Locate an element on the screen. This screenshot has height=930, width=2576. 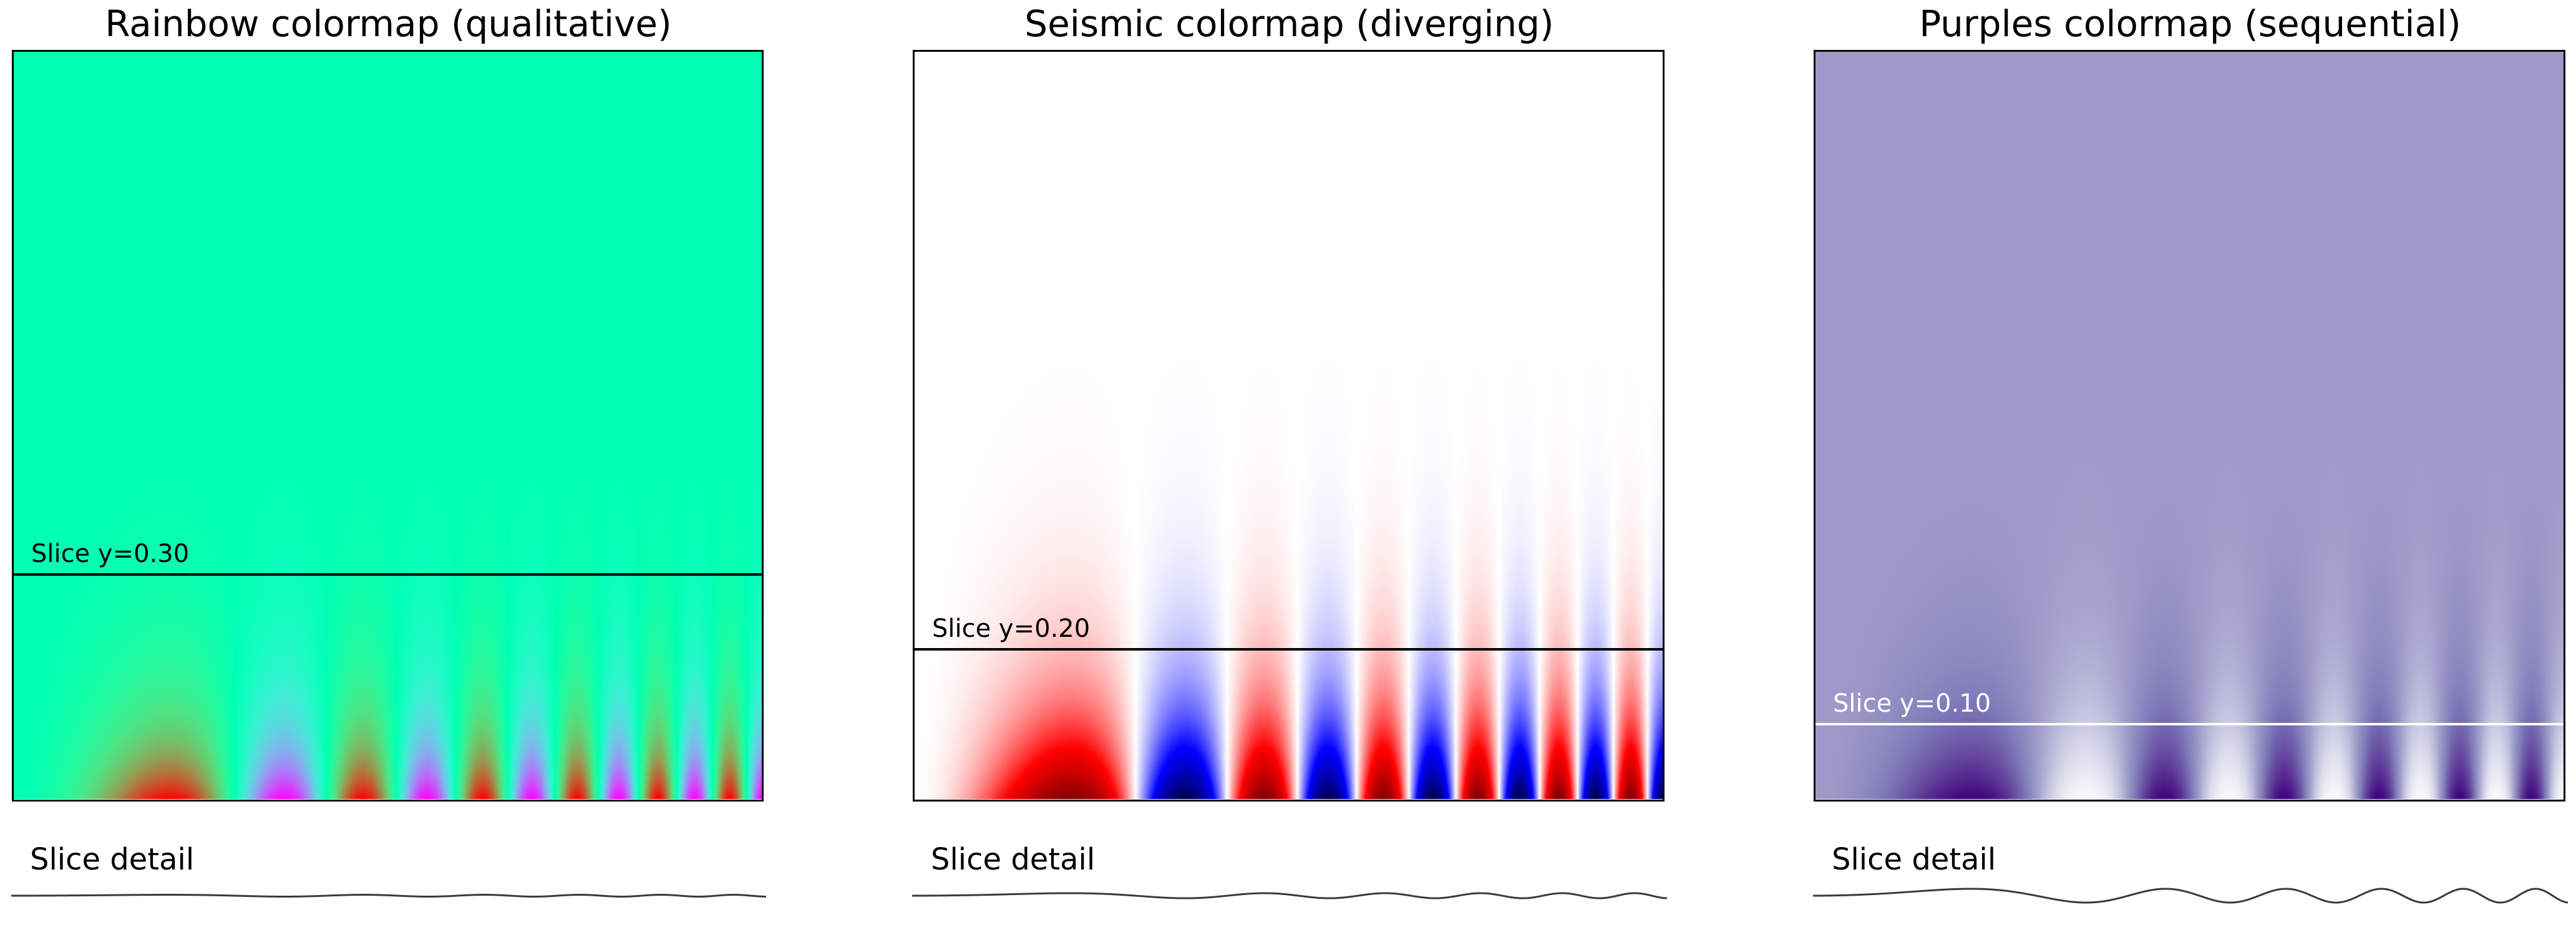
slice-annotation-rainbow: Slice y=0.30 is located at coordinates (110, 554).